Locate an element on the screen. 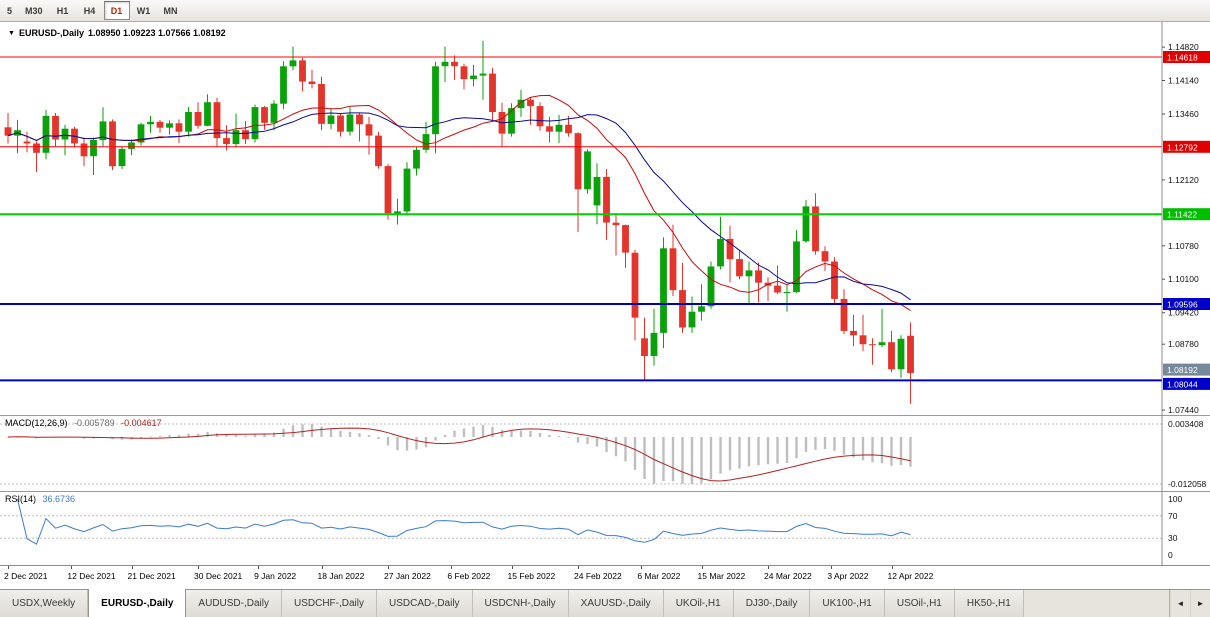  svg-text: 1.09420 is located at coordinates (1183, 313).